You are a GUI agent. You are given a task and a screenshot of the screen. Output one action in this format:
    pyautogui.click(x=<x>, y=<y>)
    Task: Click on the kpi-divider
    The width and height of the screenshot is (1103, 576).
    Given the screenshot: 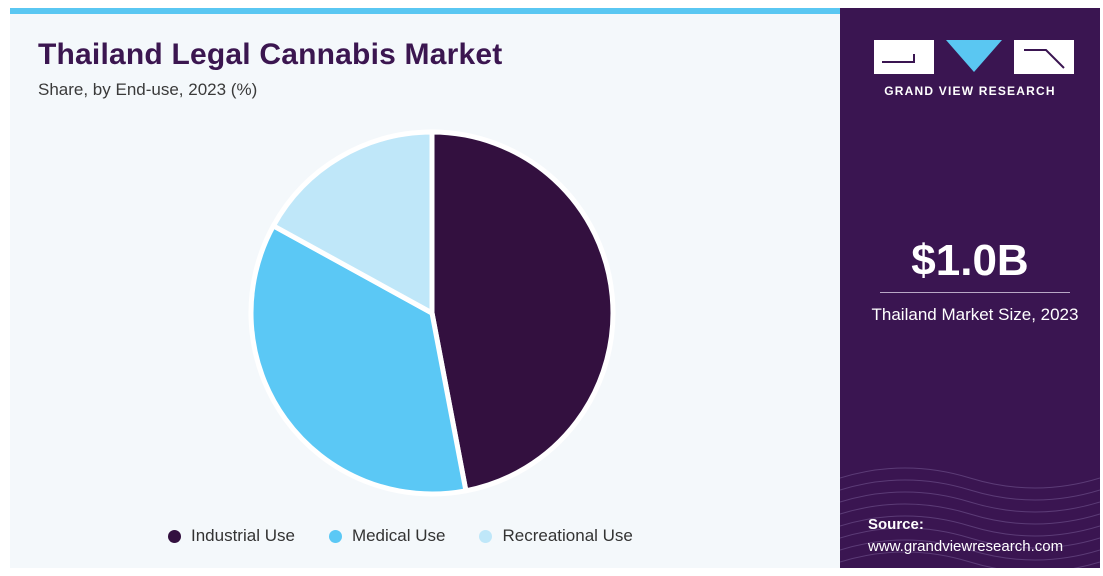 What is the action you would take?
    pyautogui.click(x=975, y=292)
    